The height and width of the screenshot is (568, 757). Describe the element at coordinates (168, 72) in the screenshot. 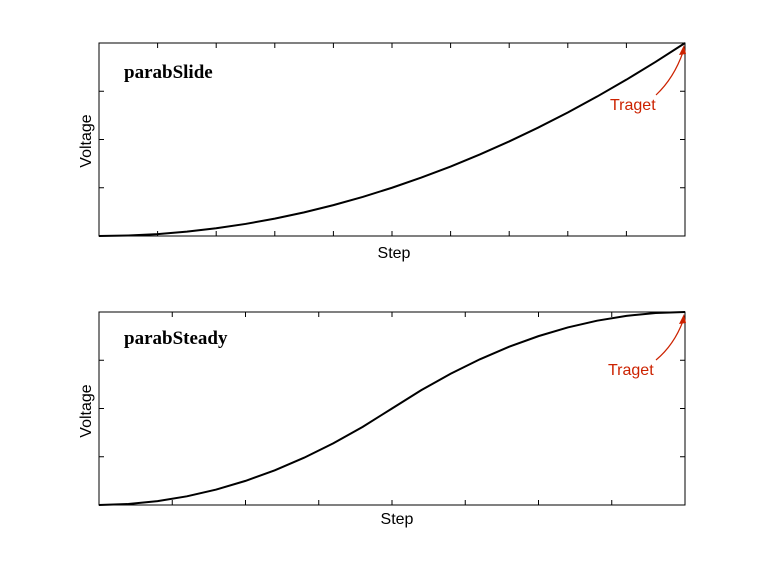

I see `chart-title: parabSlide` at that location.